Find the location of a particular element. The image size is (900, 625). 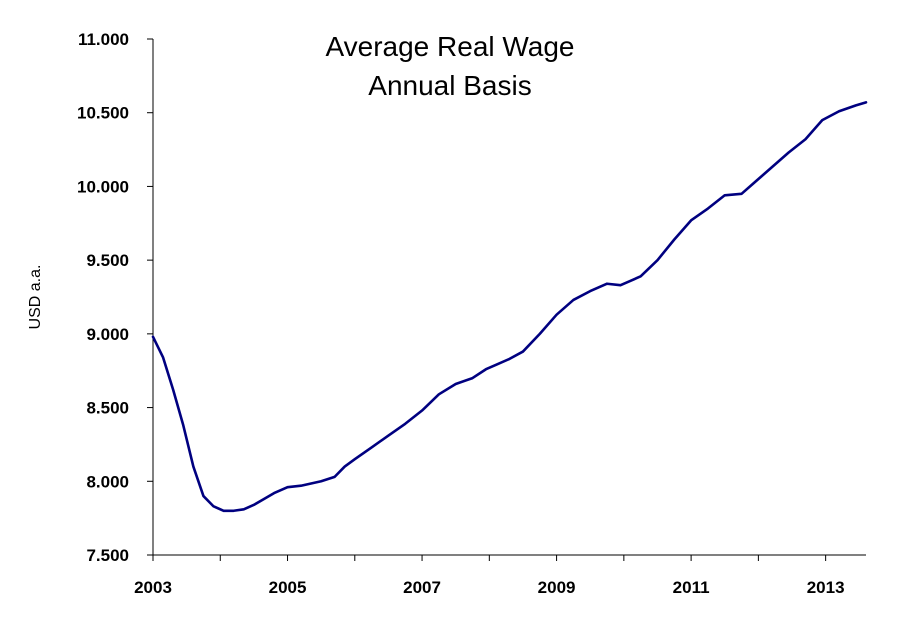

x-tick-label: 2003 is located at coordinates (153, 587).